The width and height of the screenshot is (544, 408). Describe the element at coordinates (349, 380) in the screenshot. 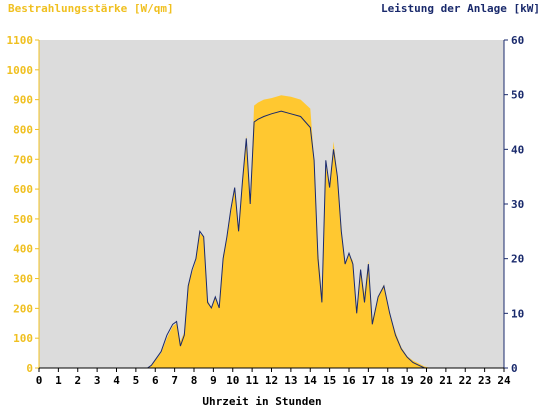

I see `x-tick-label: 16` at that location.